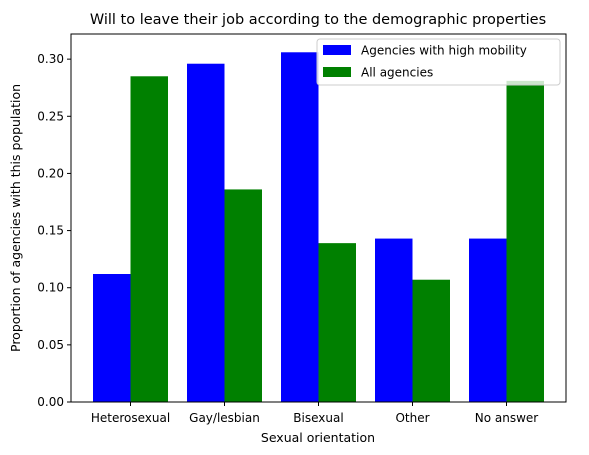 This screenshot has width=589, height=455. Describe the element at coordinates (50, 402) in the screenshot. I see `y-tick-label: 0.00` at that location.